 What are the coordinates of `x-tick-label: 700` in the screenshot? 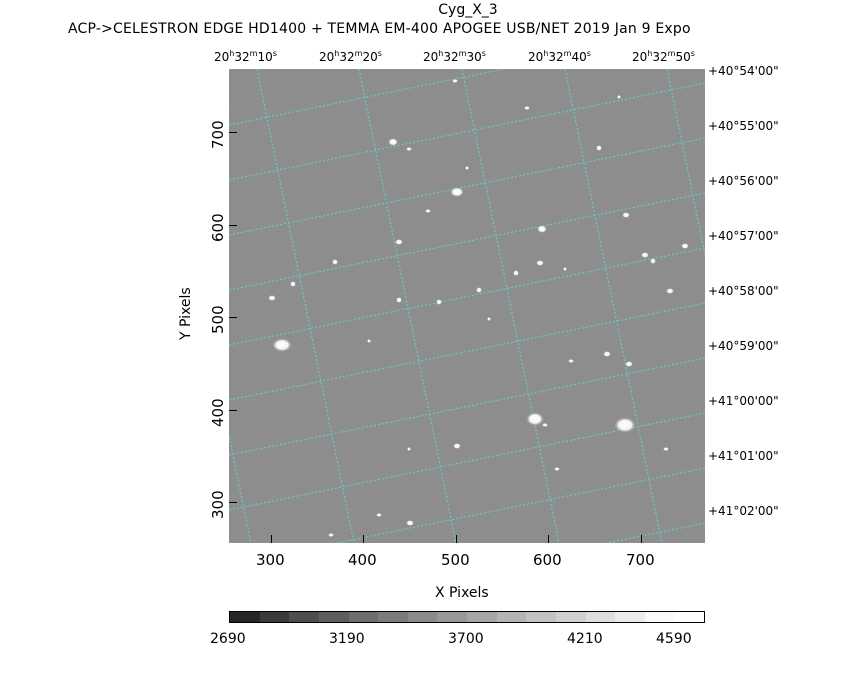 It's located at (640, 560).